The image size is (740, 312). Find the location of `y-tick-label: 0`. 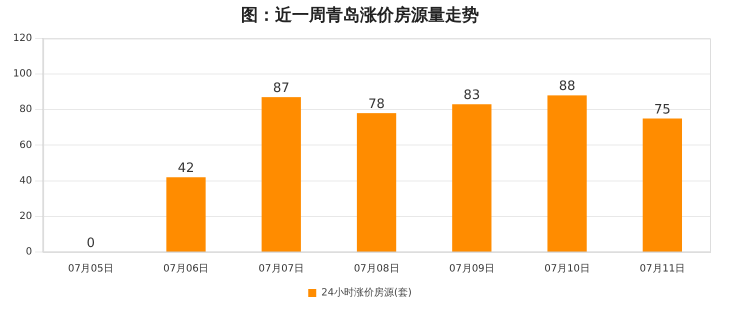

y-tick-label: 0 is located at coordinates (29, 252).